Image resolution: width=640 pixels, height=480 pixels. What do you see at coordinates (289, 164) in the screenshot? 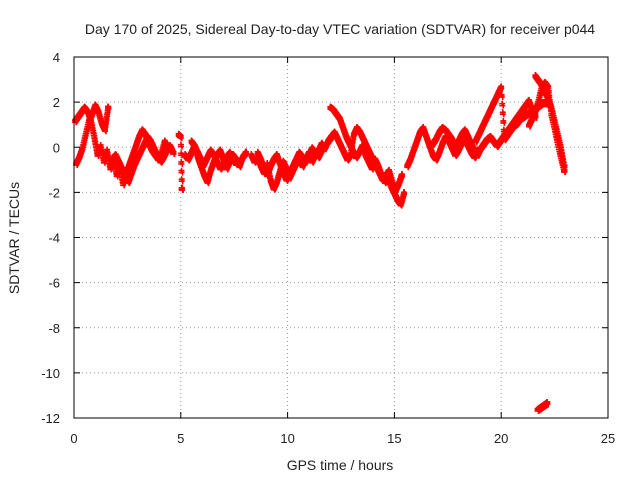
I see `series-sat-h` at bounding box center [289, 164].